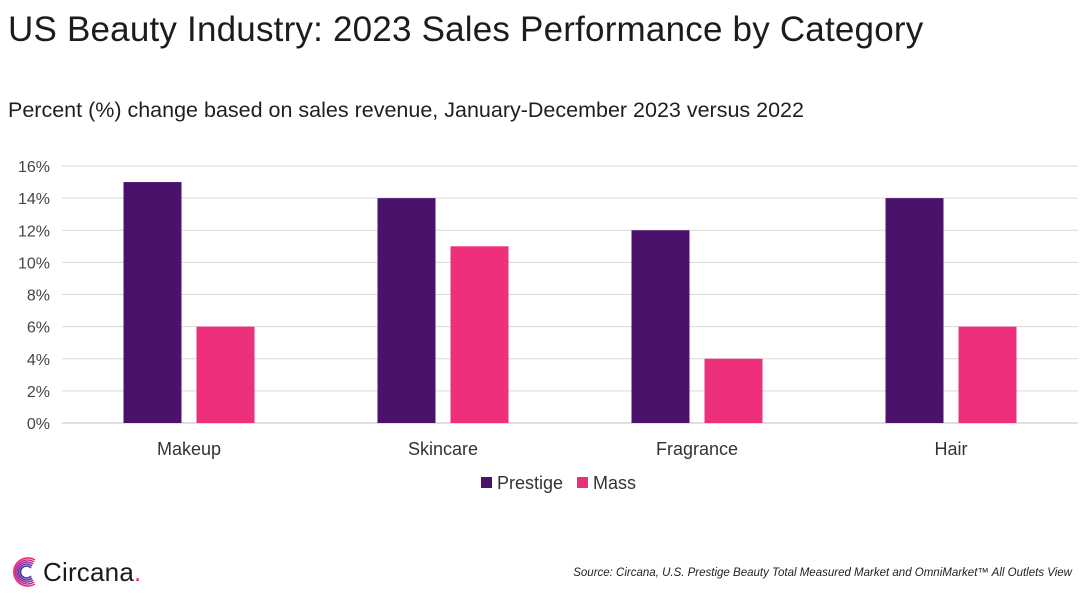 Image resolution: width=1080 pixels, height=608 pixels. Describe the element at coordinates (406, 310) in the screenshot. I see `bar-skincare-prestige` at that location.